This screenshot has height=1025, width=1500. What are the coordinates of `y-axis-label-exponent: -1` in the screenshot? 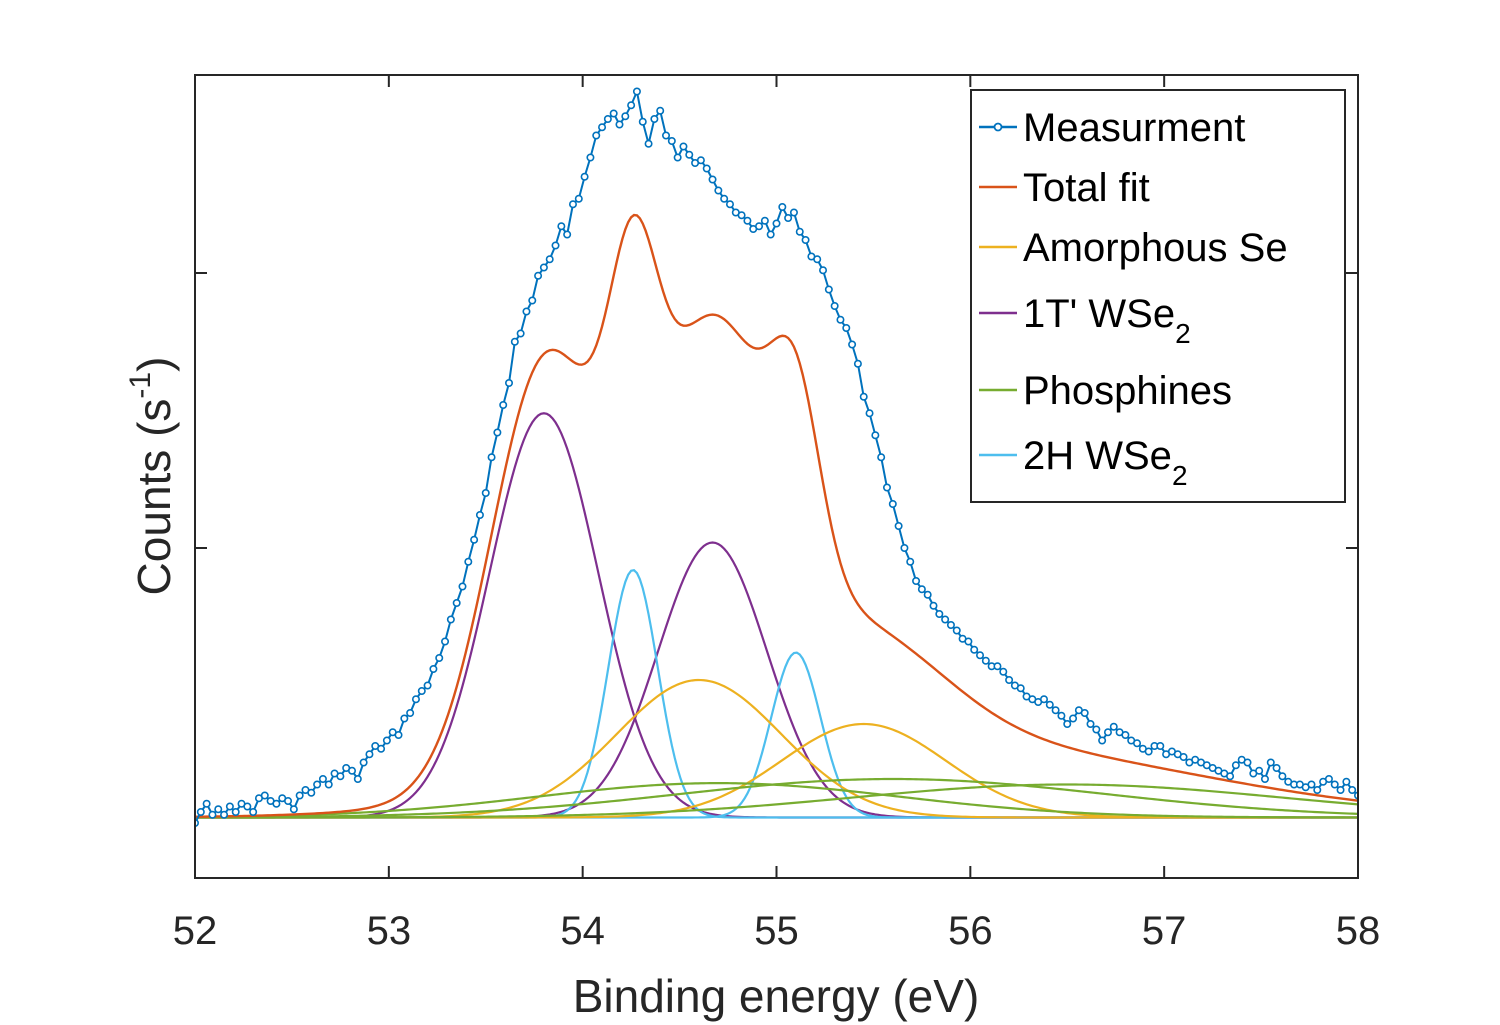 It's located at (140, 385).